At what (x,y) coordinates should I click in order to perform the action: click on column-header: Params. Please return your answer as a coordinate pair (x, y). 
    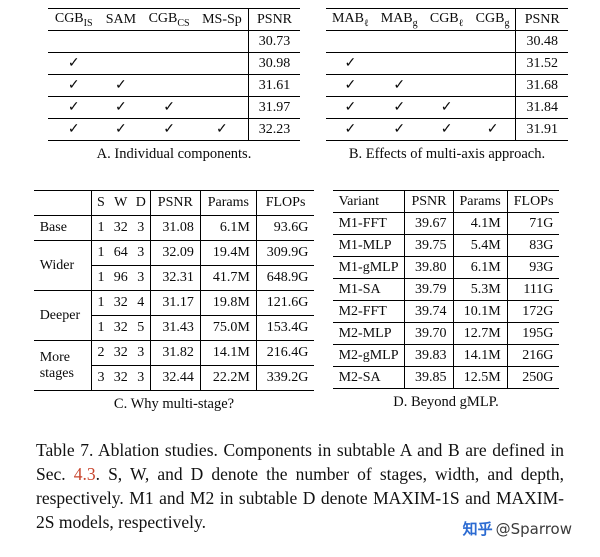
    Looking at the image, I should click on (480, 201).